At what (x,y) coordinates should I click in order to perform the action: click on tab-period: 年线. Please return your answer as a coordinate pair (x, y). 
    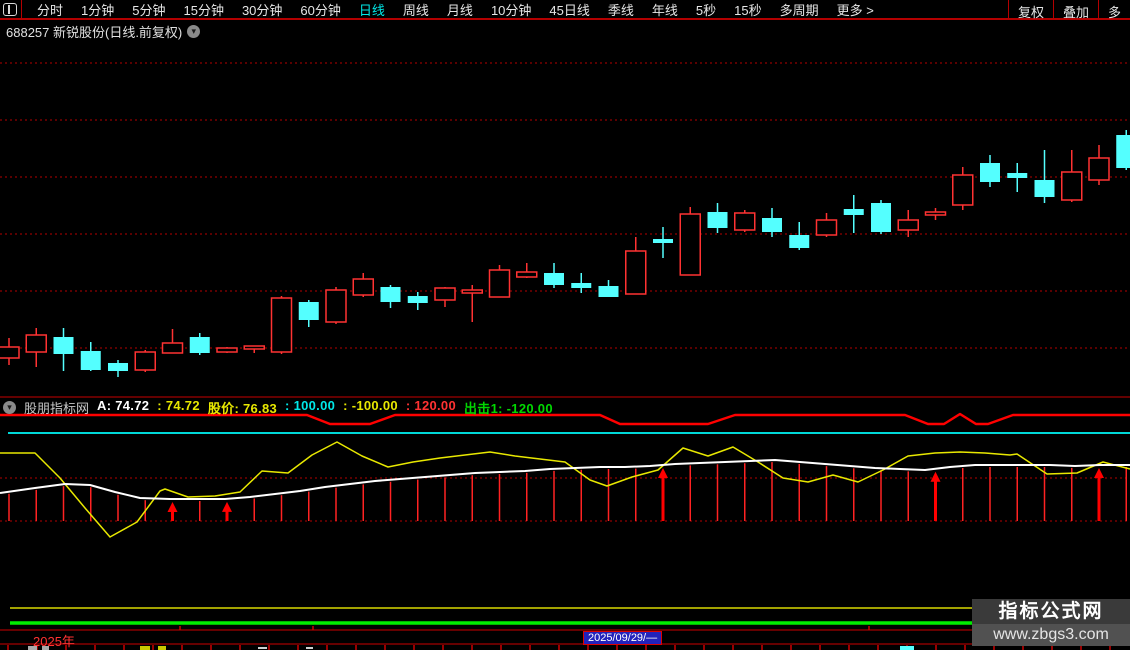
    Looking at the image, I should click on (664, 10).